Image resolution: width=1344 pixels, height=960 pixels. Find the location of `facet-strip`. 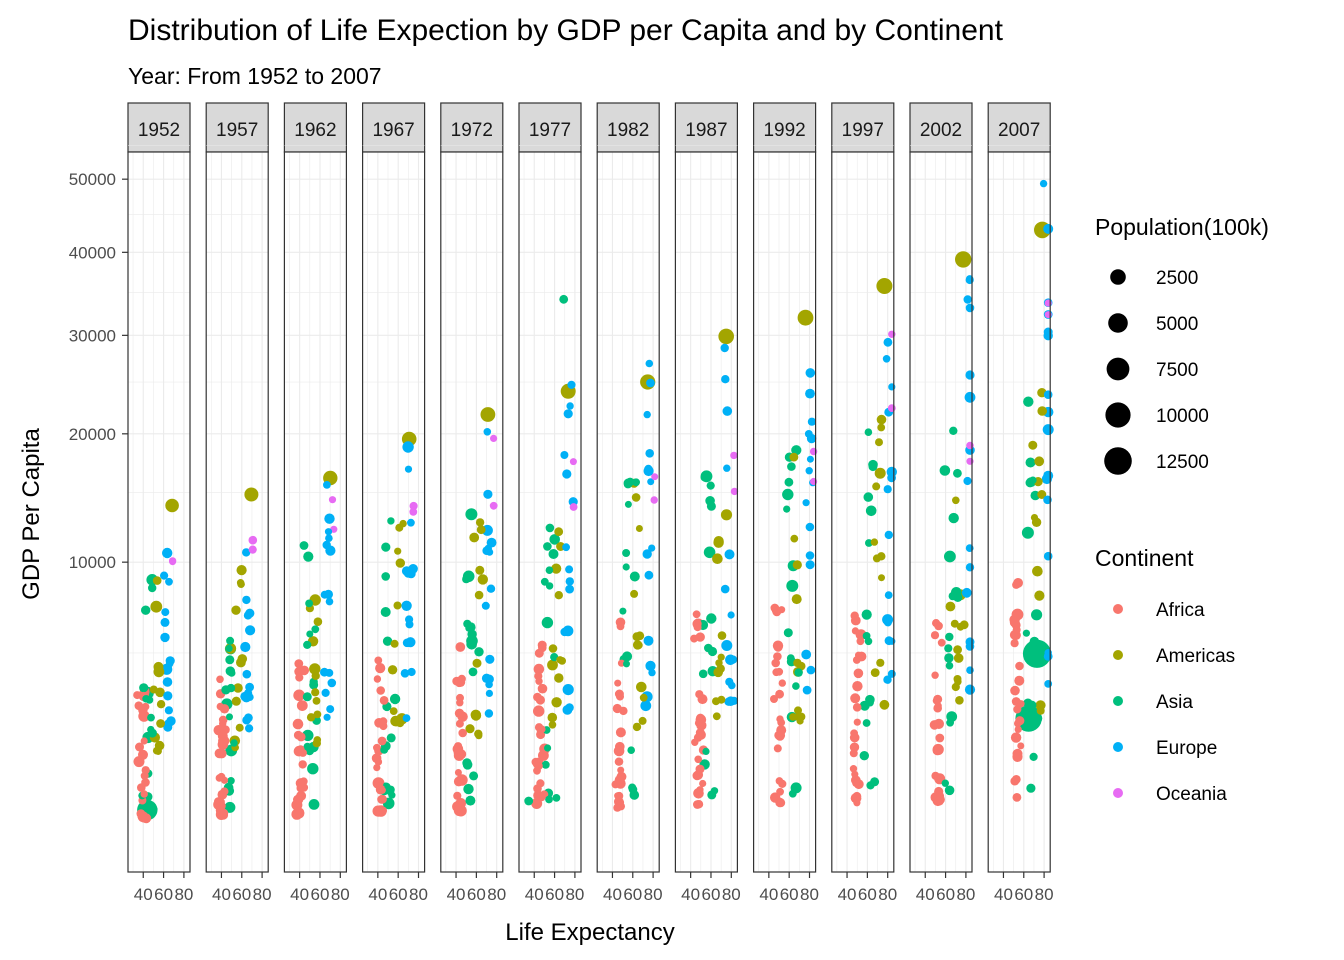

facet-strip is located at coordinates (1019, 127).